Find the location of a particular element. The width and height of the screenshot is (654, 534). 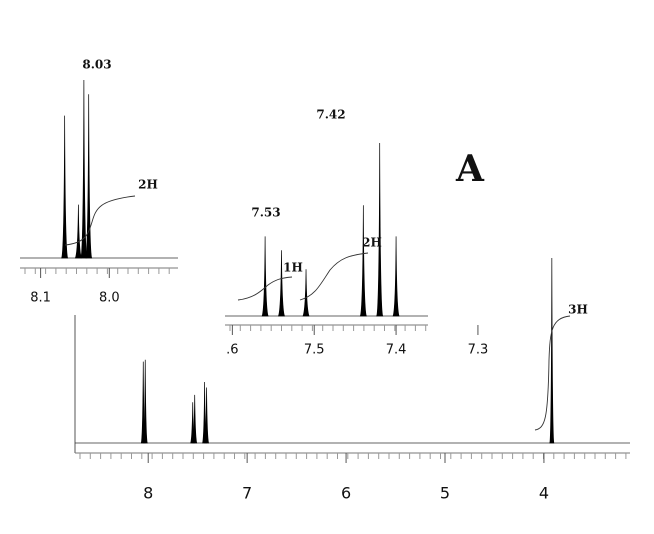

x-tick-label: 7.4 is located at coordinates (396, 350).